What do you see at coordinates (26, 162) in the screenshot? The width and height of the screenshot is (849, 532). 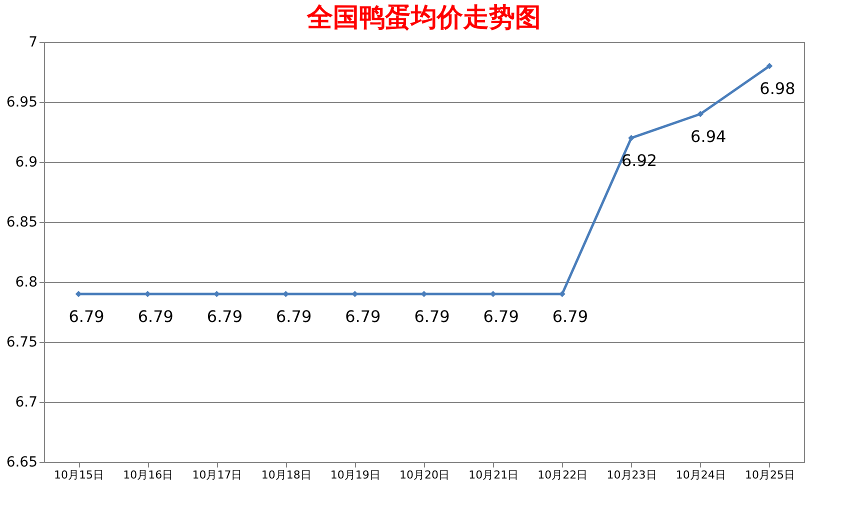 I see `y-tick-label: 6.9` at bounding box center [26, 162].